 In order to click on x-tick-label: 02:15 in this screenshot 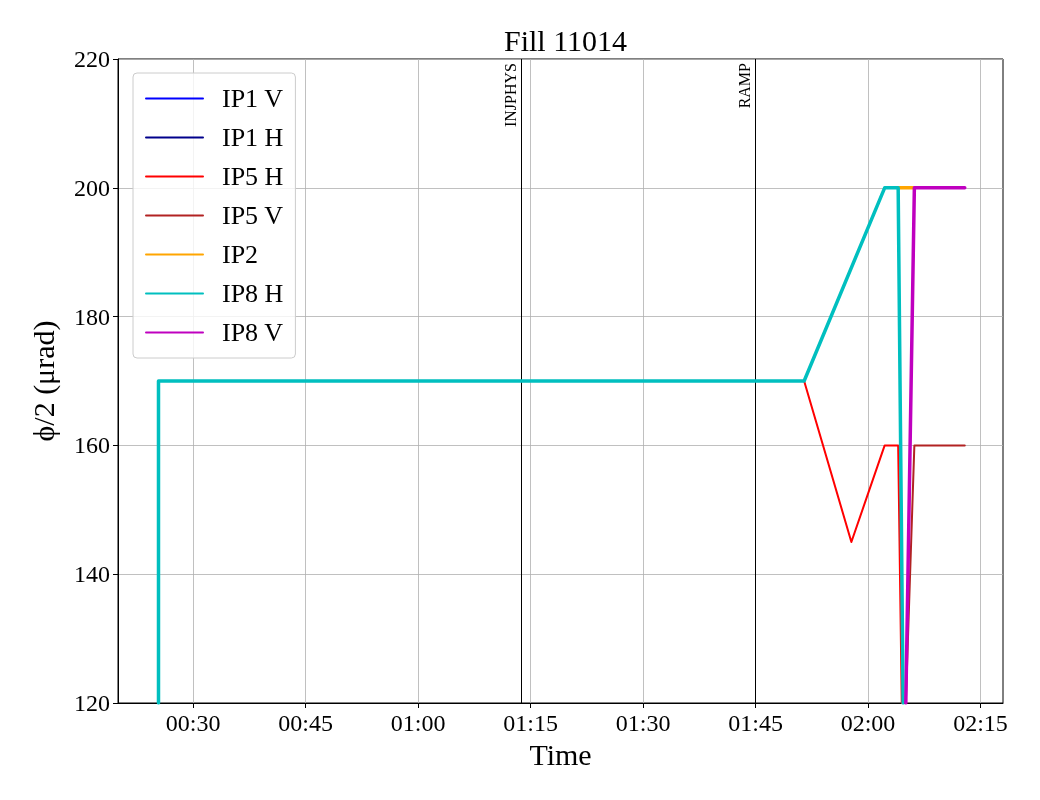, I will do `click(980, 723)`.